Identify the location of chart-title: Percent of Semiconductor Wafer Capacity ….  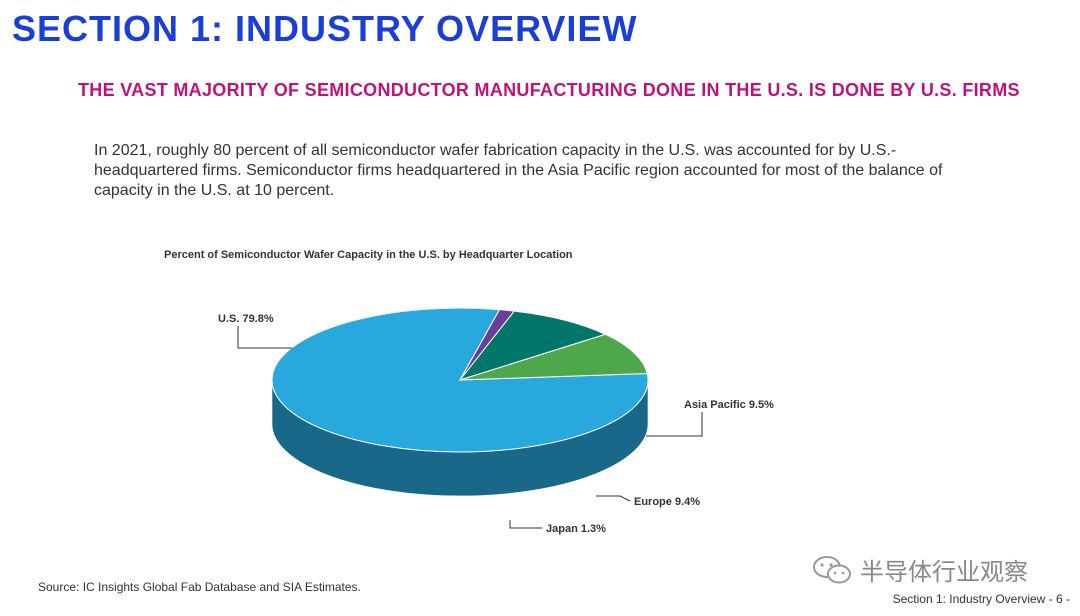
(368, 255).